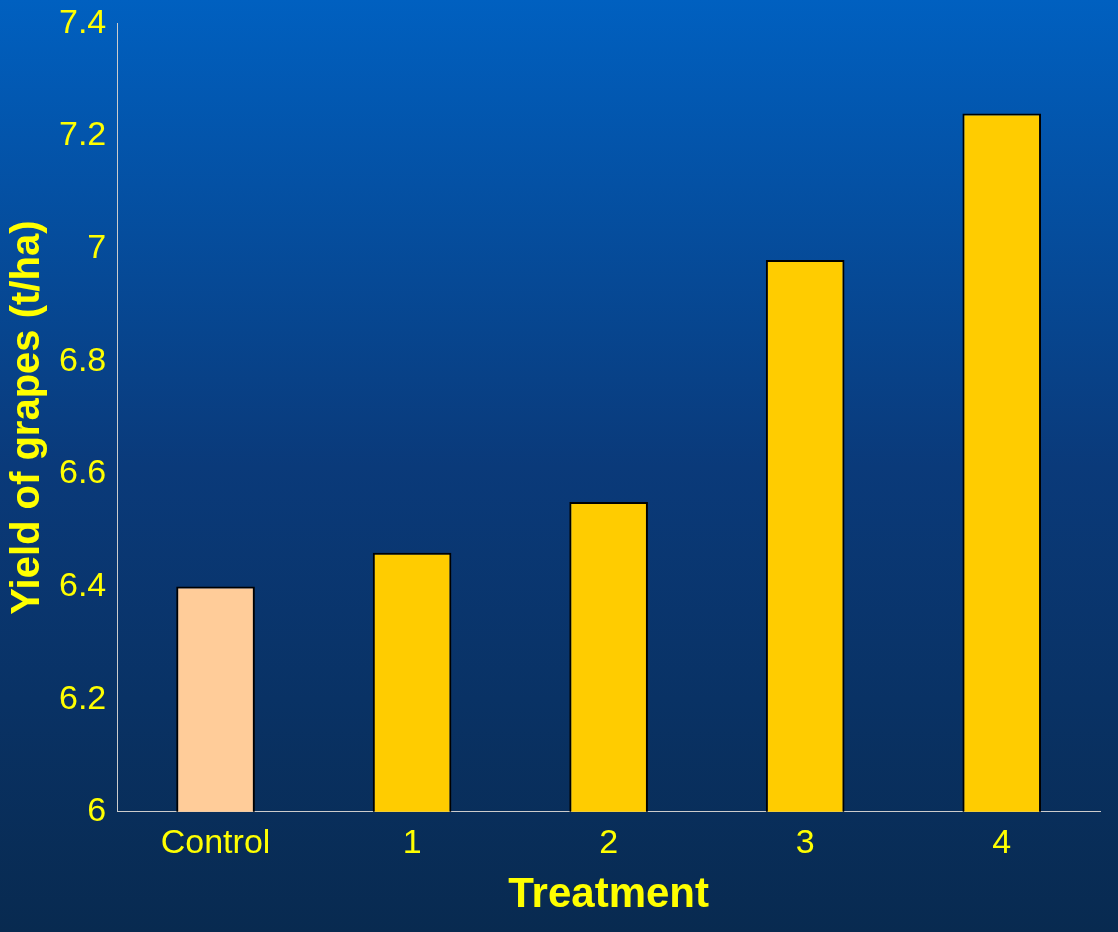 The height and width of the screenshot is (932, 1118). I want to click on y-tick-label: 6.8, so click(83, 358).